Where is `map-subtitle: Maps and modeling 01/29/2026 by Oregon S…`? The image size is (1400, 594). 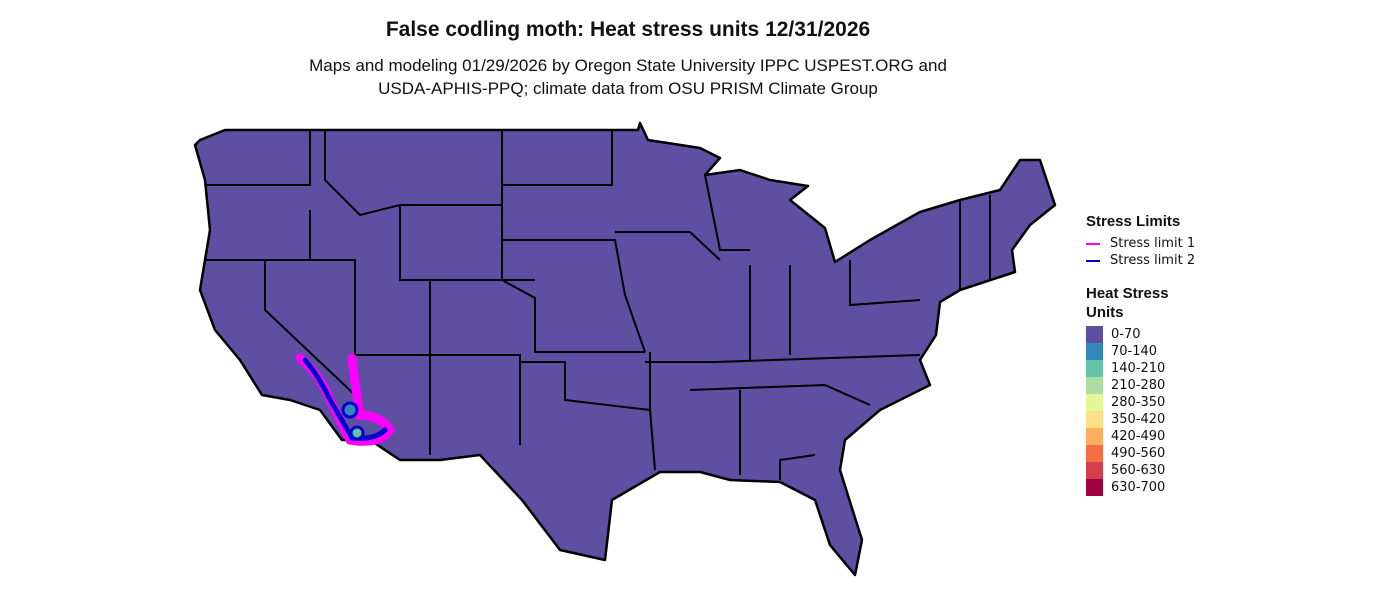
map-subtitle: Maps and modeling 01/29/2026 by Oregon S… is located at coordinates (628, 77).